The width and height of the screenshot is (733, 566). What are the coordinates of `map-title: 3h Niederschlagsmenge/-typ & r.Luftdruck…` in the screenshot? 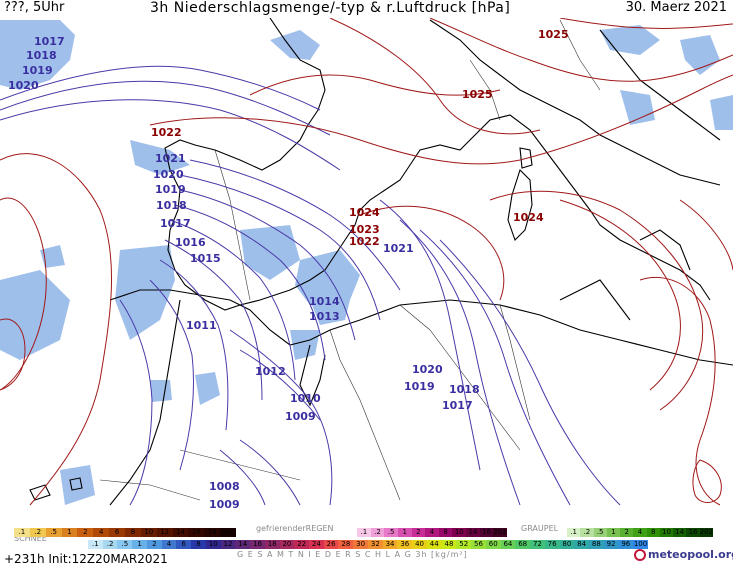 It's located at (330, 8).